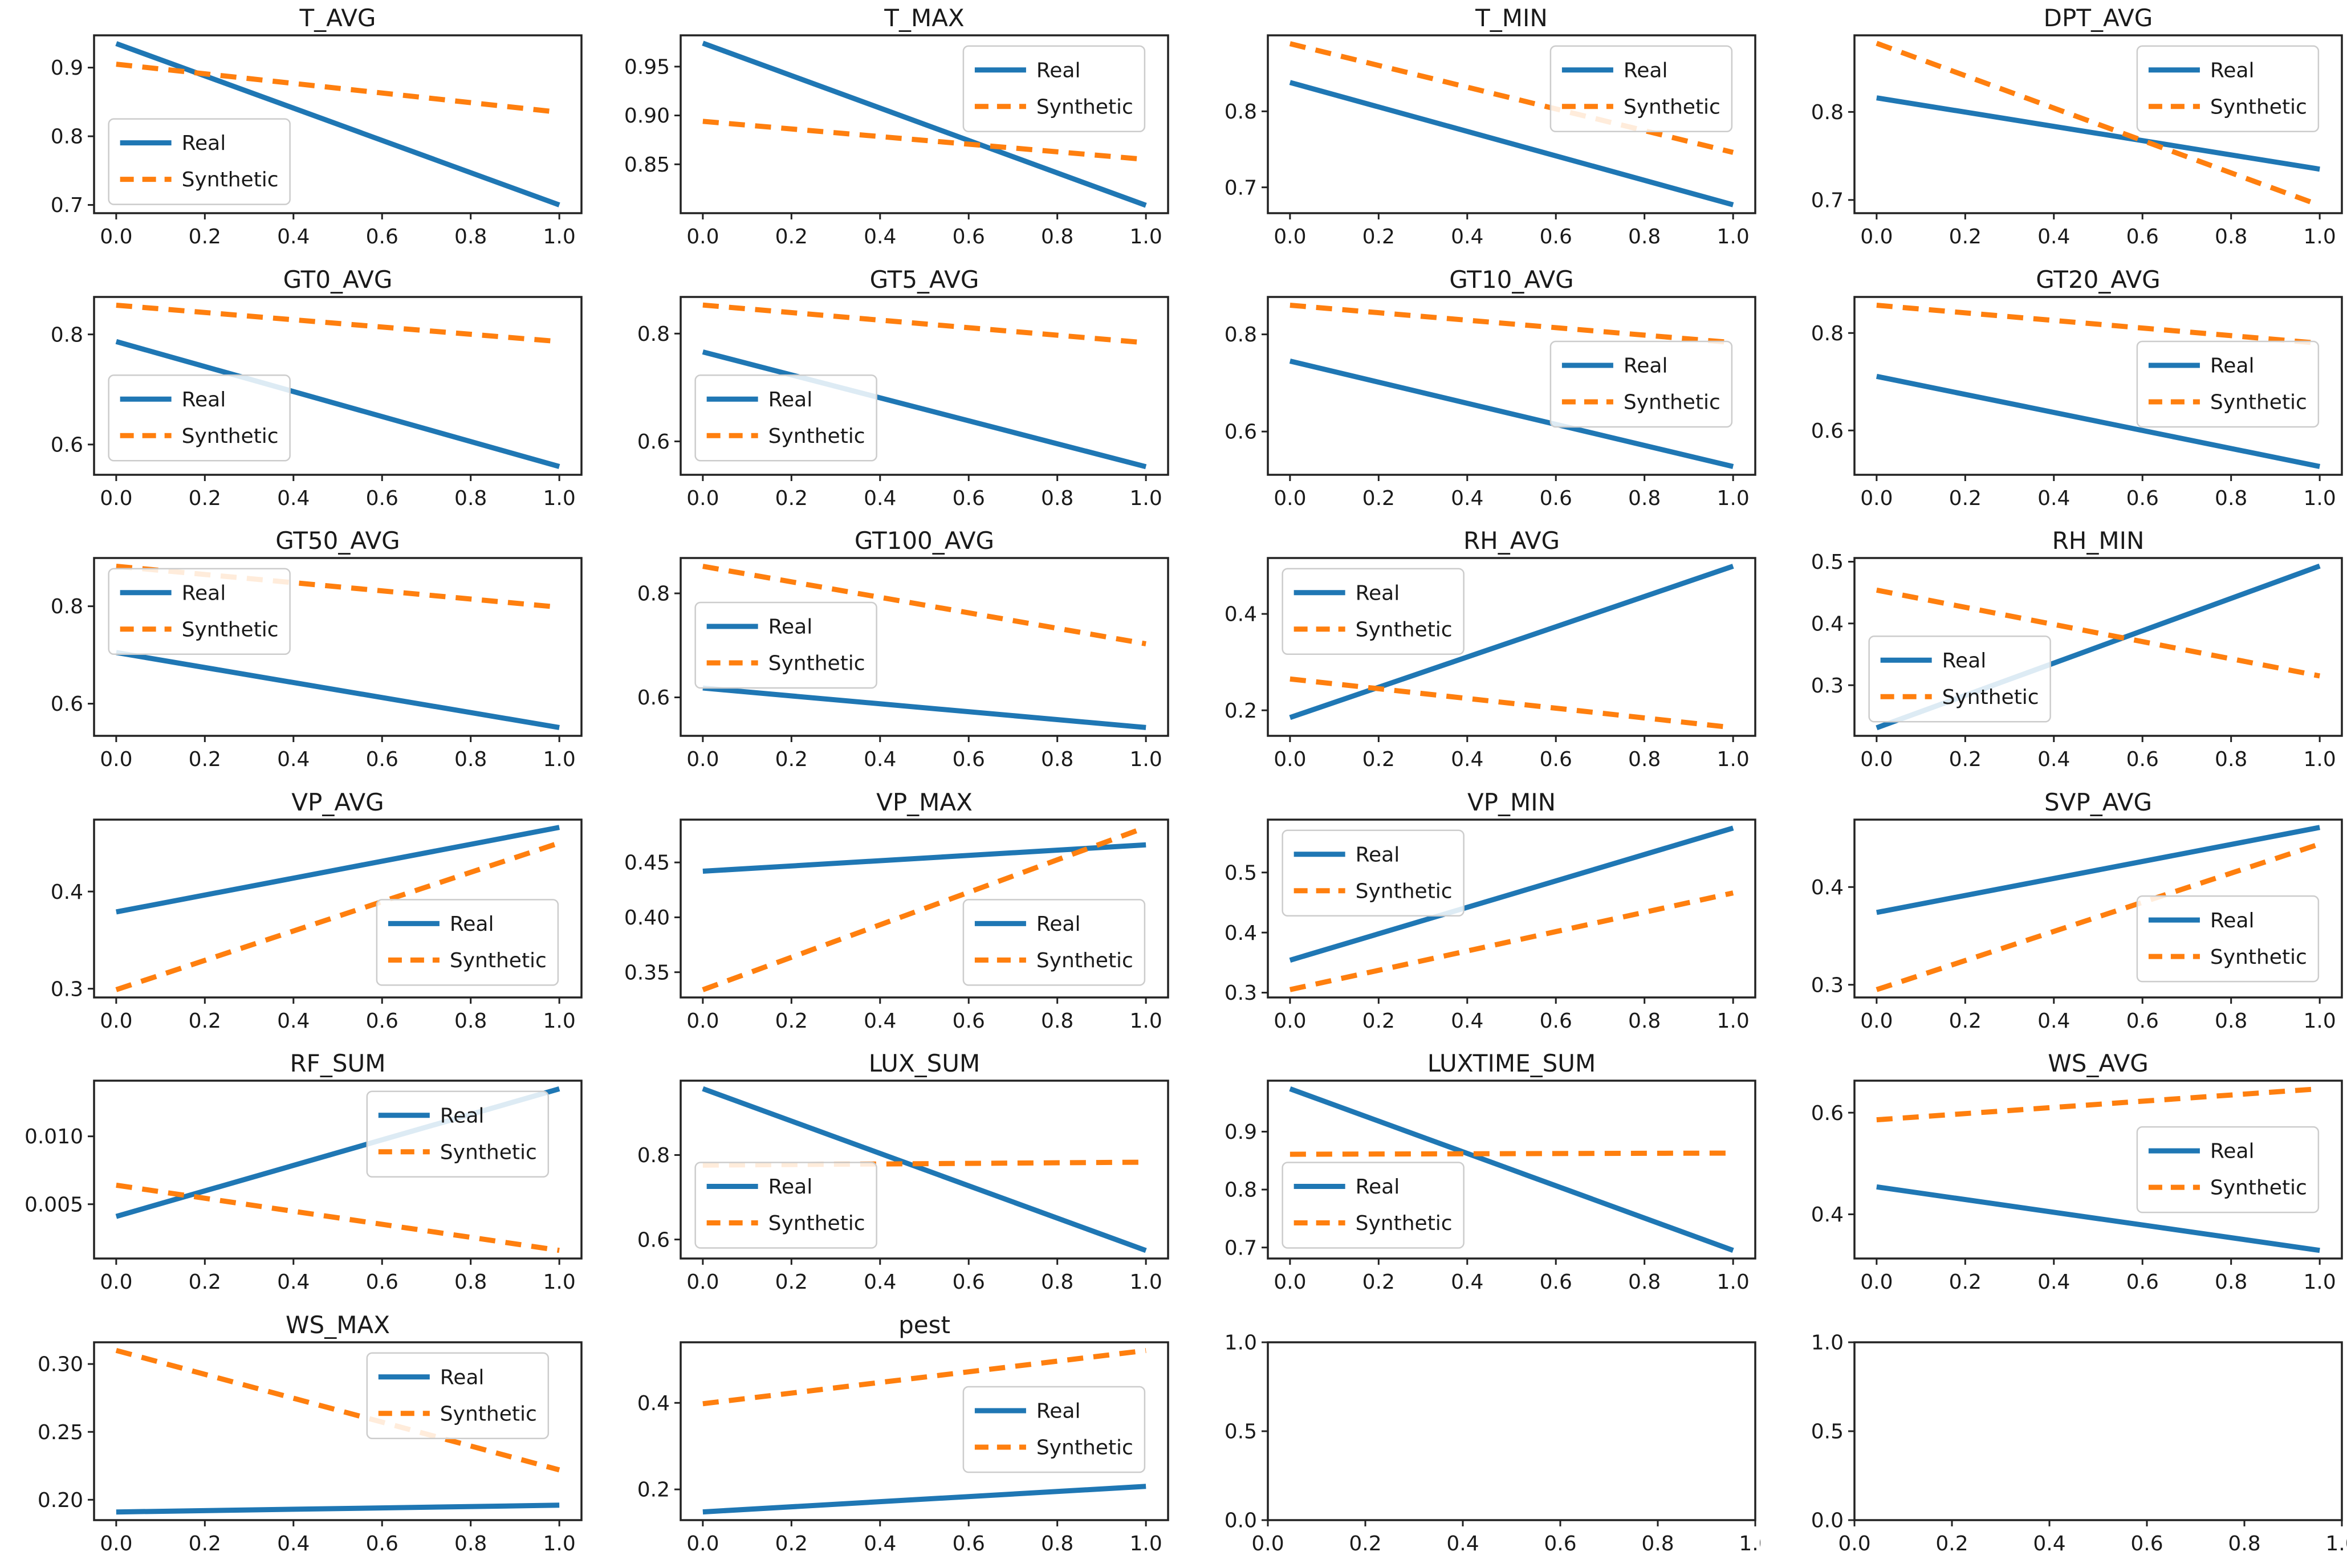 This screenshot has width=2347, height=1568. Describe the element at coordinates (2098, 1431) in the screenshot. I see `axes-frame` at that location.